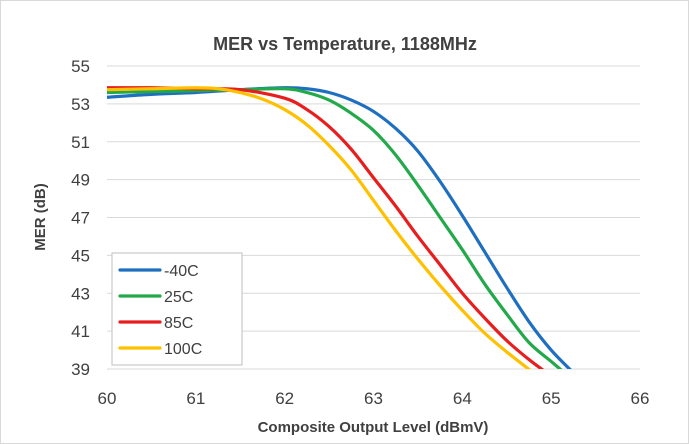 This screenshot has width=689, height=444. Describe the element at coordinates (80, 104) in the screenshot. I see `y-tick-label: 53` at that location.